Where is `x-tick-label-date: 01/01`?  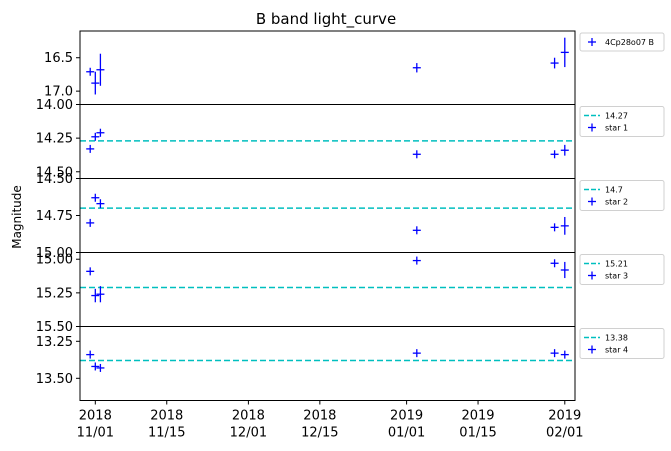
x-tick-label-date: 01/01 is located at coordinates (406, 433).